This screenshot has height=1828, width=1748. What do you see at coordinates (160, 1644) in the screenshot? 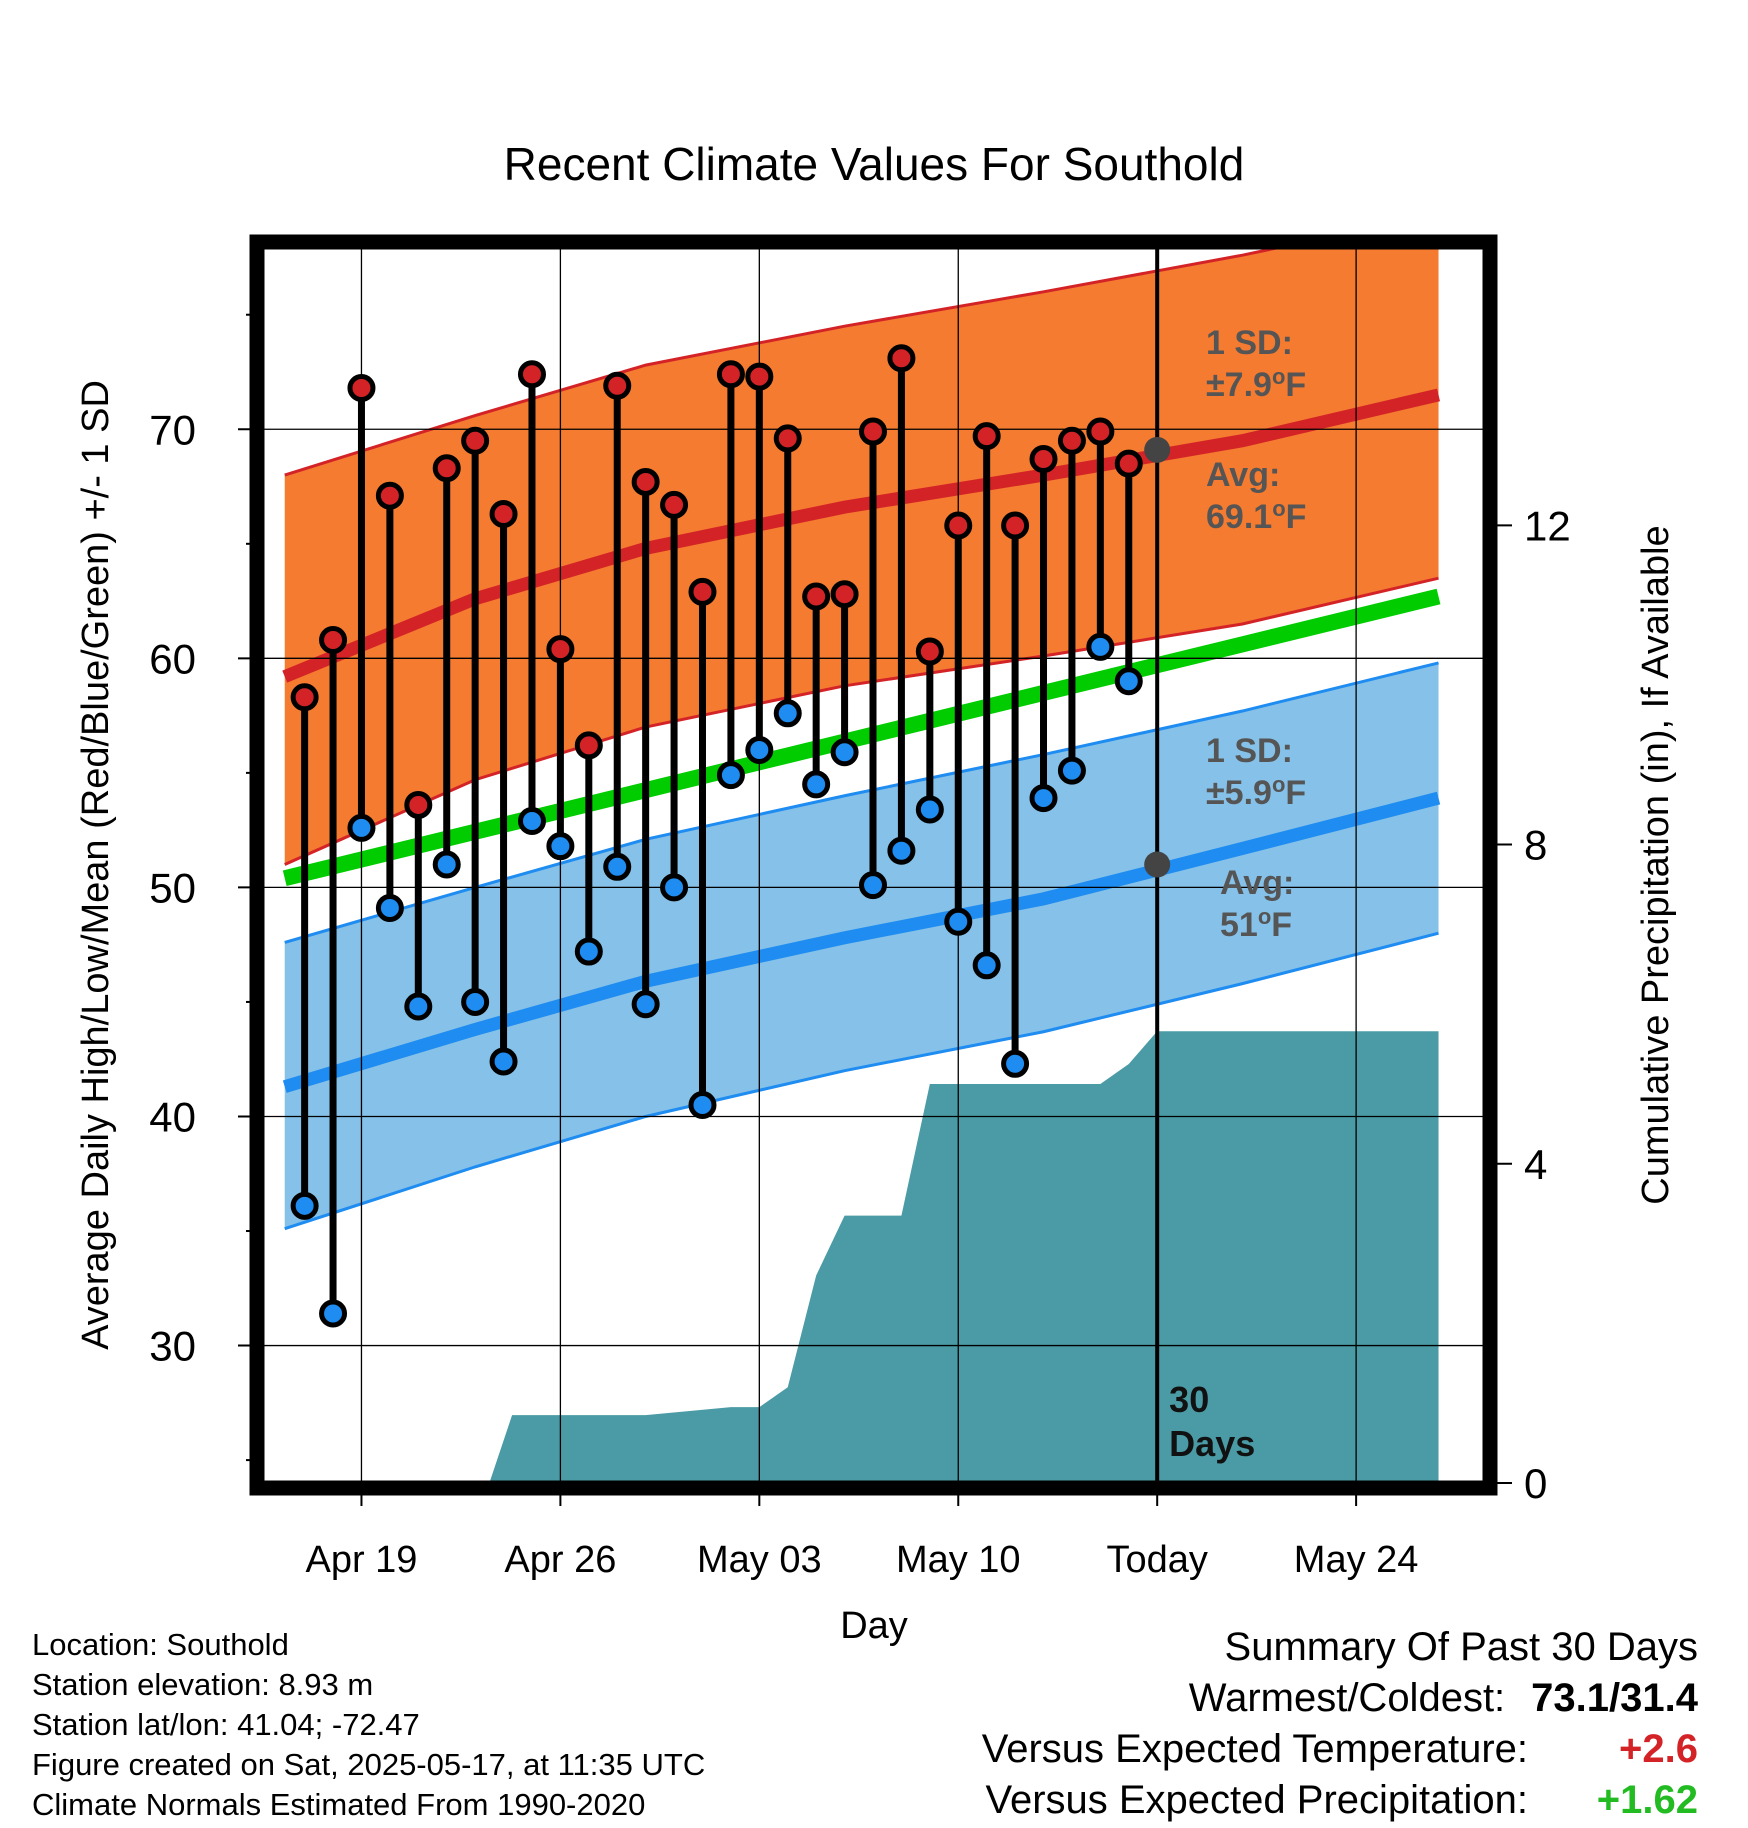
I see `location-text: Location: Southold` at bounding box center [160, 1644].